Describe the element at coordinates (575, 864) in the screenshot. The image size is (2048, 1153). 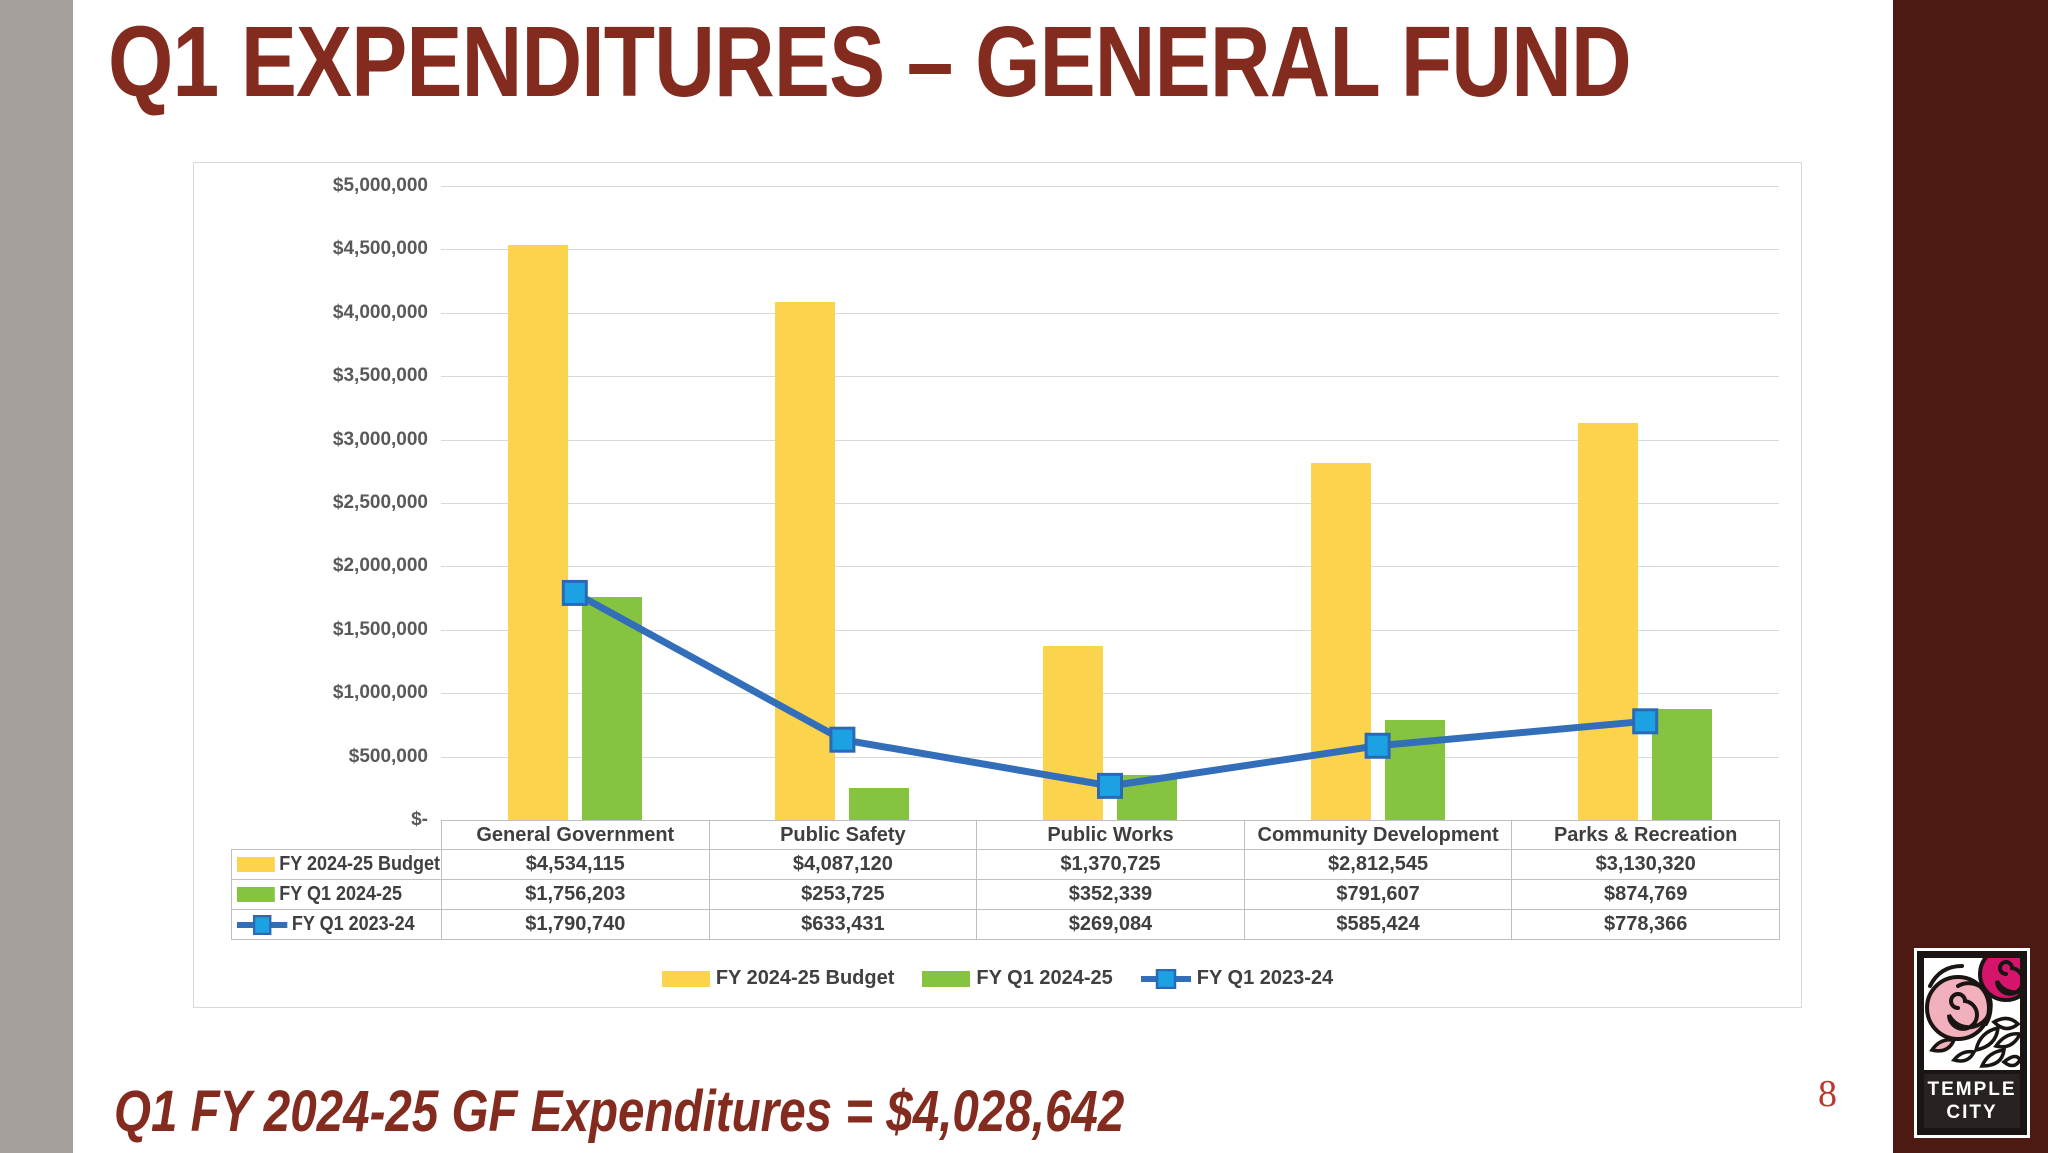
I see `value-cell: $4,534,115` at that location.